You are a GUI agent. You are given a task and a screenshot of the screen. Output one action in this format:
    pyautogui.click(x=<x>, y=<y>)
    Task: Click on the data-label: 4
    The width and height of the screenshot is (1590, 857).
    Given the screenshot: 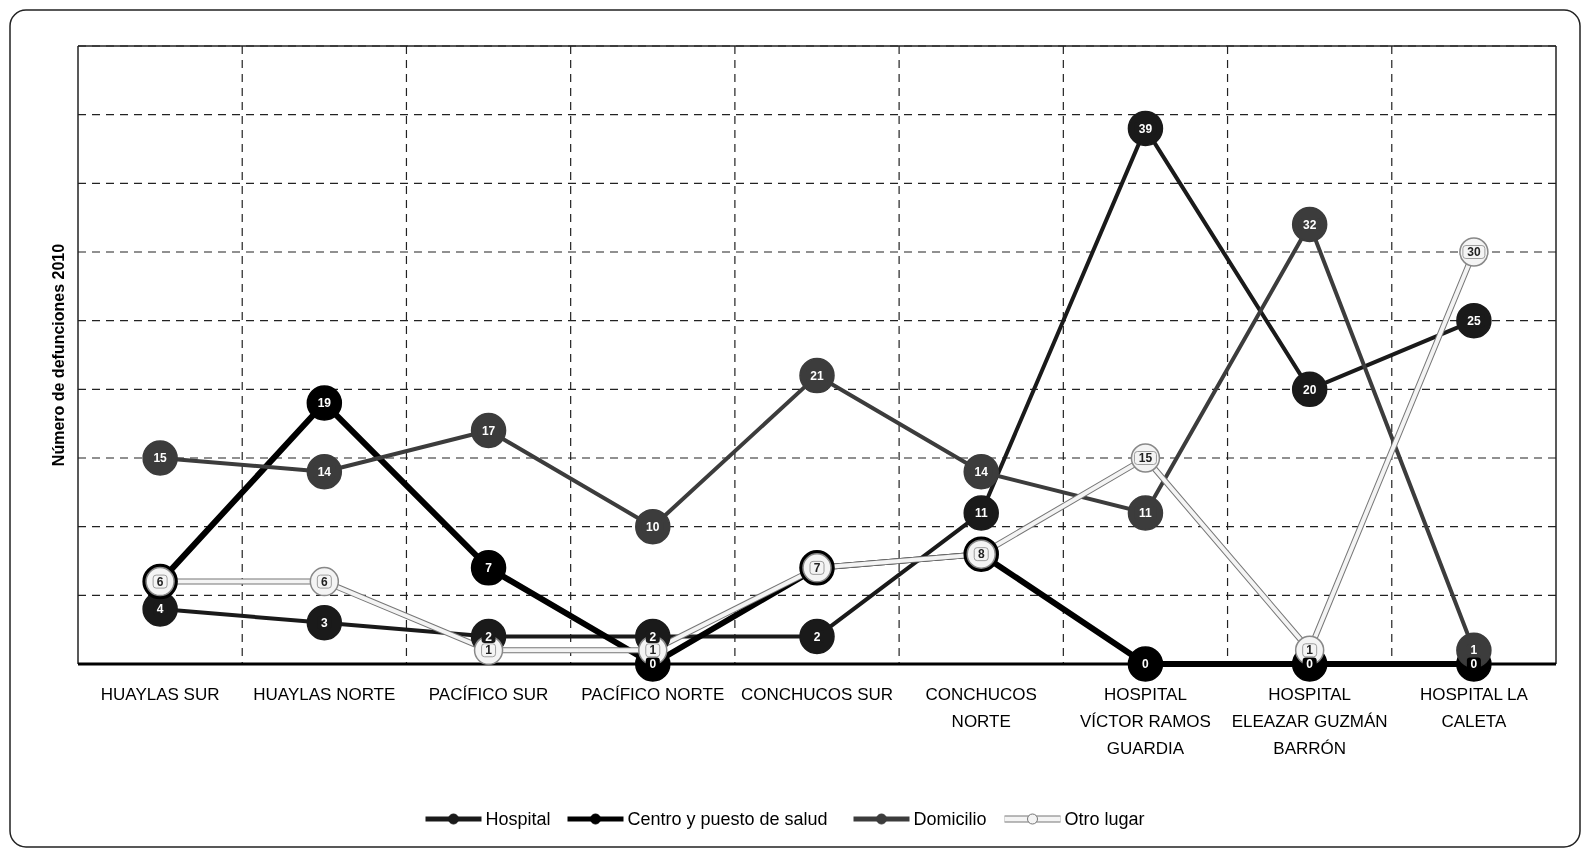 What is the action you would take?
    pyautogui.click(x=160, y=609)
    